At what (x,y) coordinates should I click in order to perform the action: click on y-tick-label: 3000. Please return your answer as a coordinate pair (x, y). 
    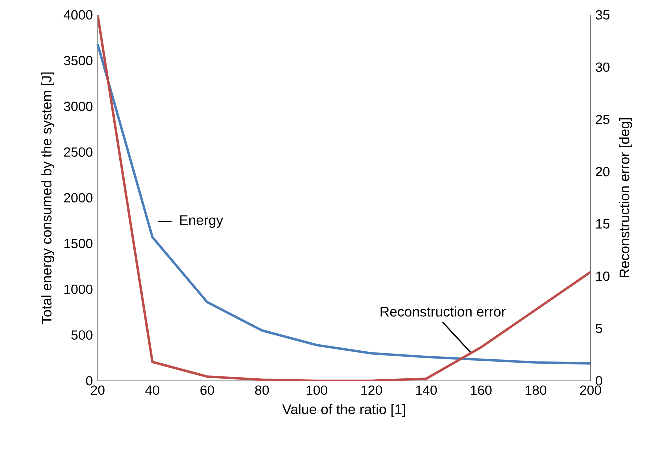
    Looking at the image, I should click on (78, 107).